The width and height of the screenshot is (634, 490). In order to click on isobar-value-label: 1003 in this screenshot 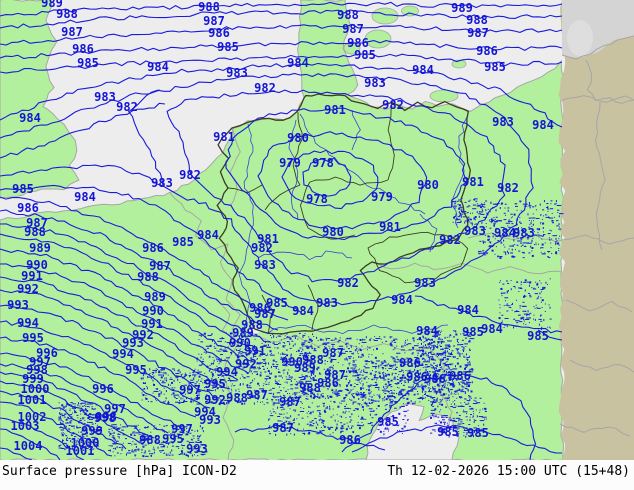, I will do `click(25, 426)`.